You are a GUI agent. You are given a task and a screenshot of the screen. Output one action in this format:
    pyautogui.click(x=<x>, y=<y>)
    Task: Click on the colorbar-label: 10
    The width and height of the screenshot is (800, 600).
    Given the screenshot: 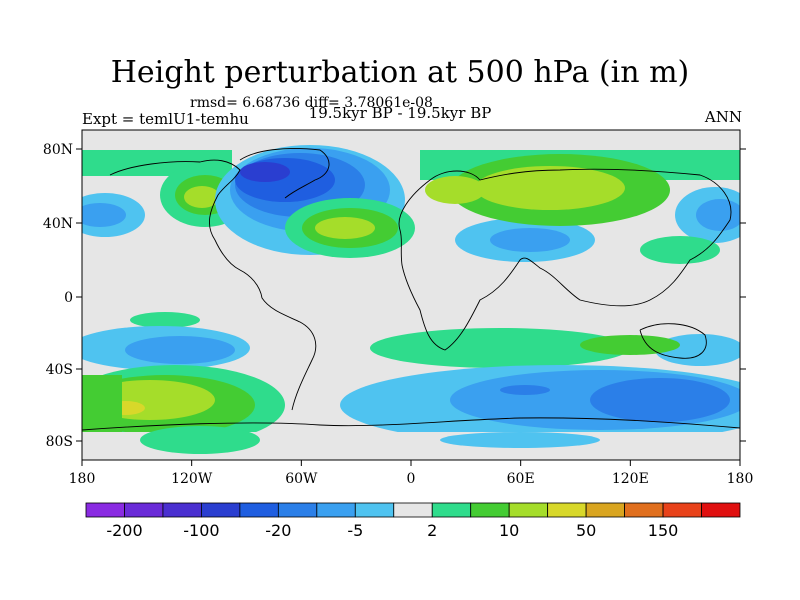 What is the action you would take?
    pyautogui.click(x=509, y=530)
    